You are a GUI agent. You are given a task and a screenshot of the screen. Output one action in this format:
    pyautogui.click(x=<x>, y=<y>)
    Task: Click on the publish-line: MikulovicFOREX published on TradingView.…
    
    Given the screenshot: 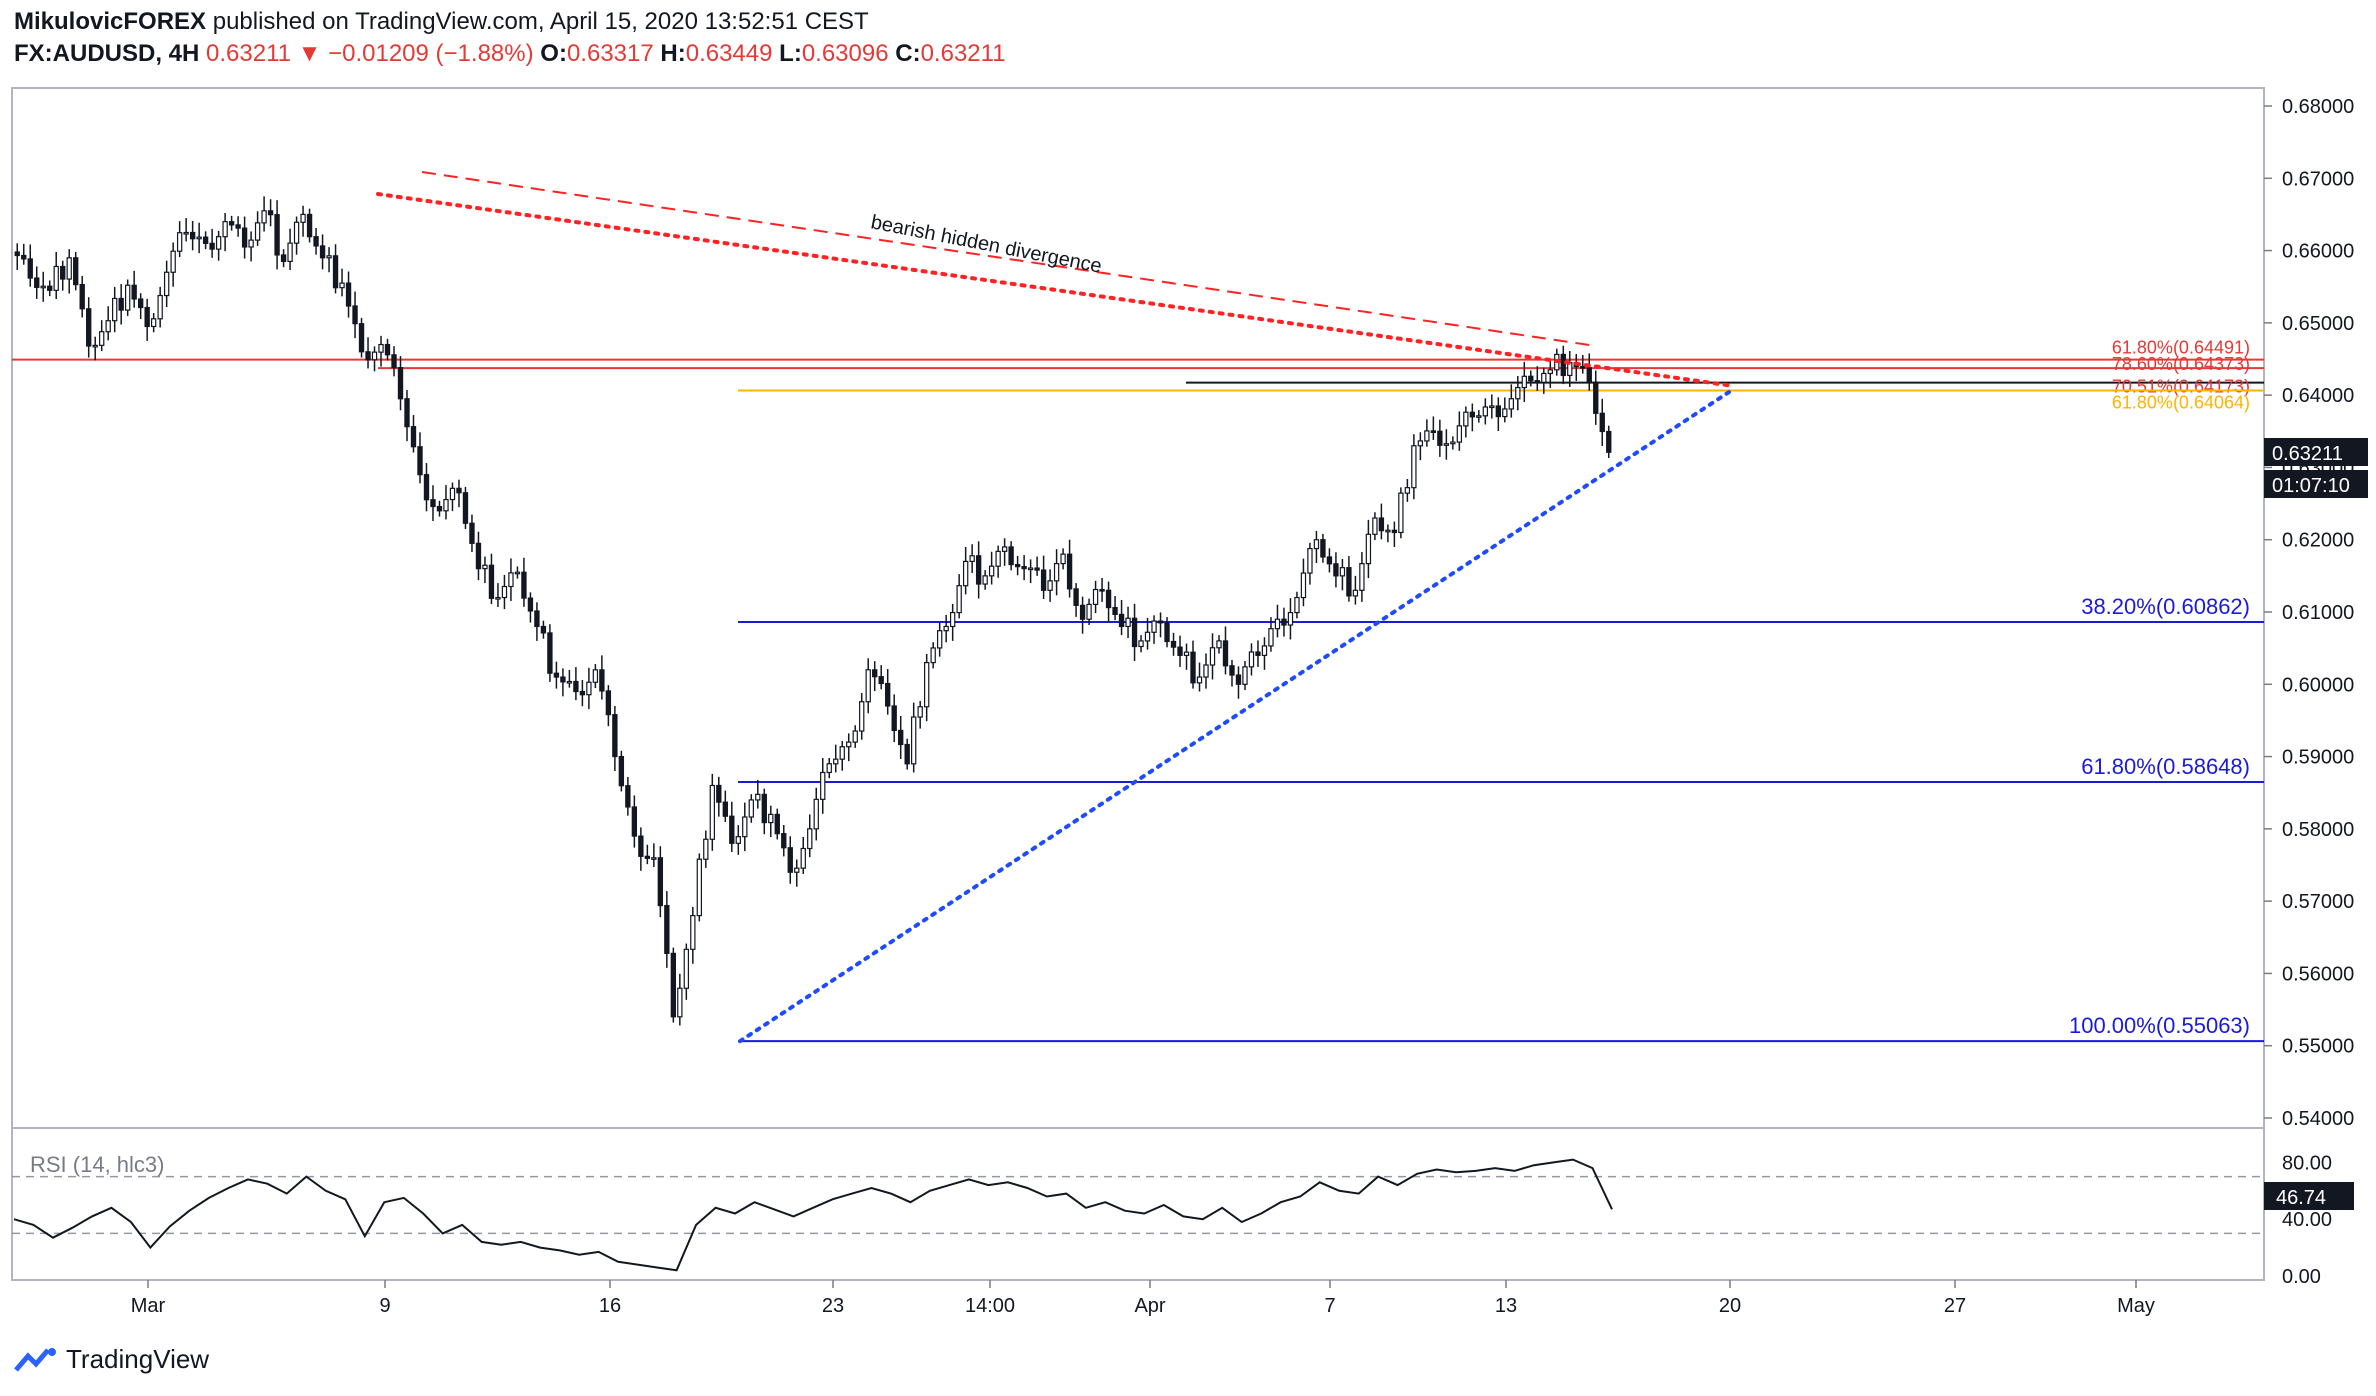 What is the action you would take?
    pyautogui.click(x=510, y=22)
    